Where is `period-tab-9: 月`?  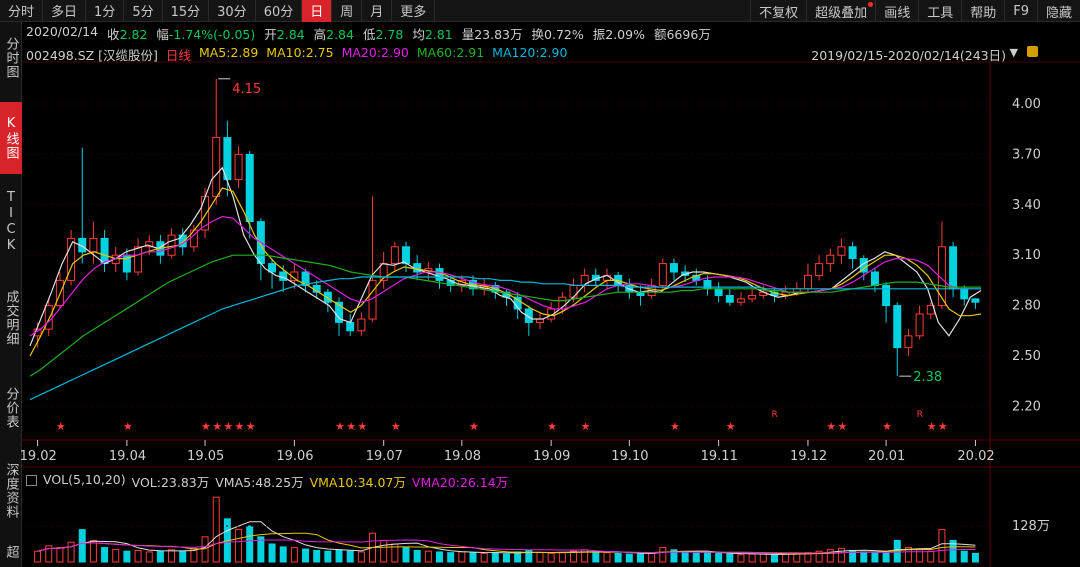
period-tab-9: 月 is located at coordinates (377, 11).